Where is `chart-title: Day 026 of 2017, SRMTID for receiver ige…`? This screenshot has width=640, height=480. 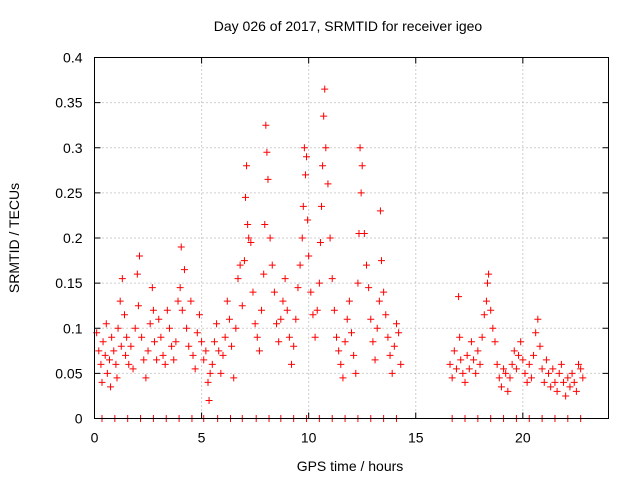 chart-title: Day 026 of 2017, SRMTID for receiver ige… is located at coordinates (348, 26).